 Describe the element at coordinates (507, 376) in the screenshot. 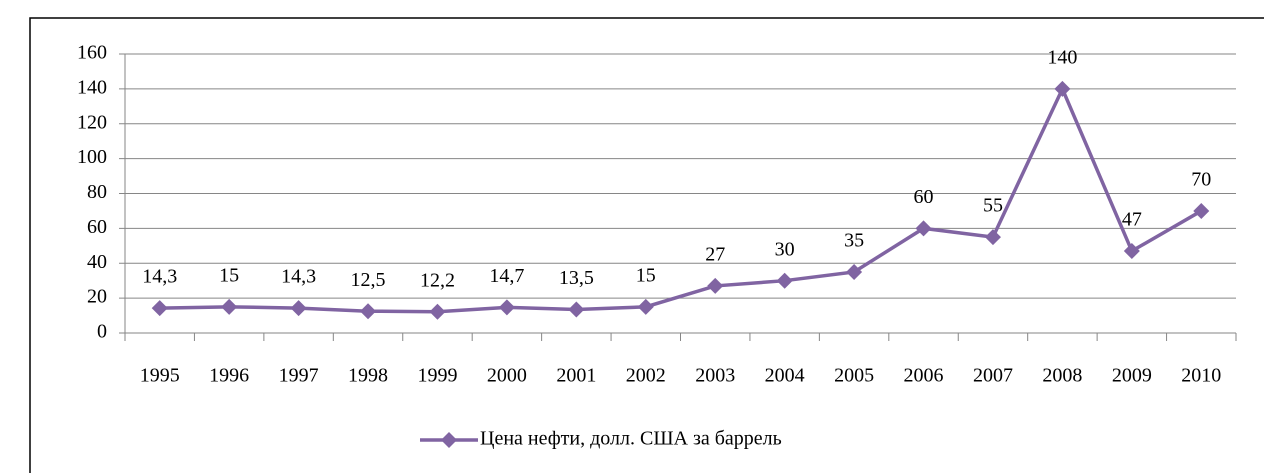

I see `x-tick-label: 2000` at that location.